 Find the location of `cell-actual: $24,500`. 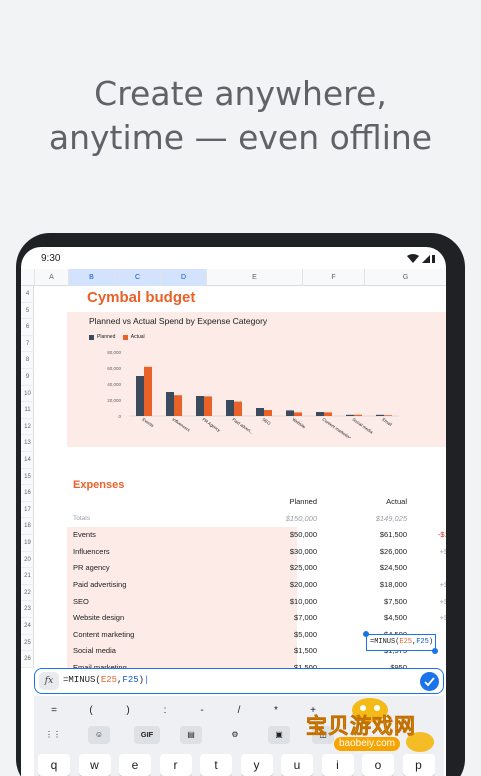

cell-actual: $24,500 is located at coordinates (393, 568).